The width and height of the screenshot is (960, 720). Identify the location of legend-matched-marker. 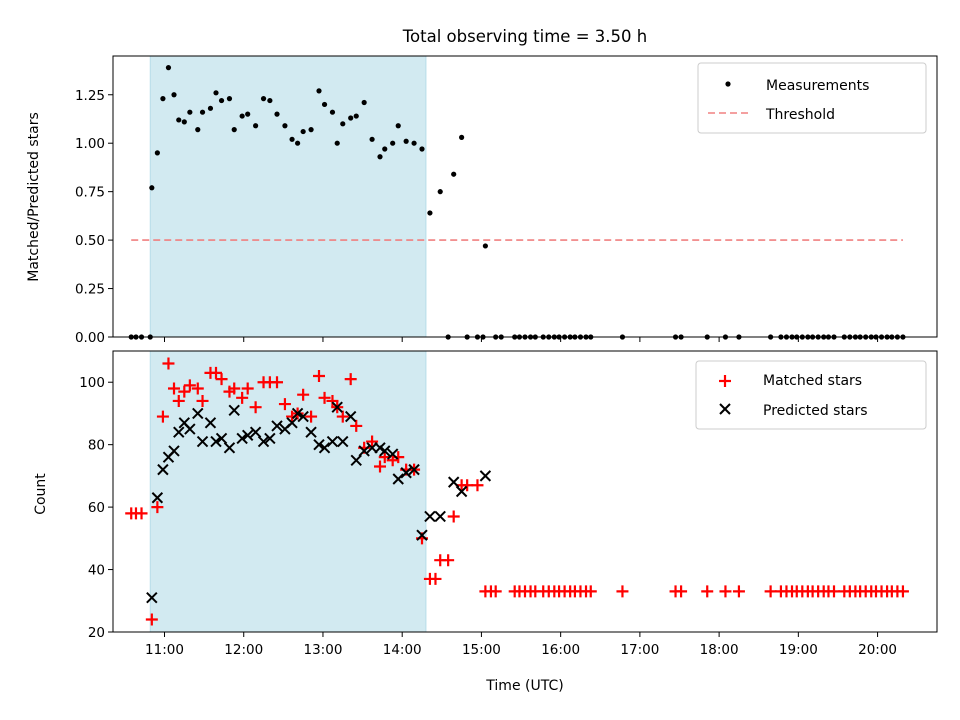
(725, 381).